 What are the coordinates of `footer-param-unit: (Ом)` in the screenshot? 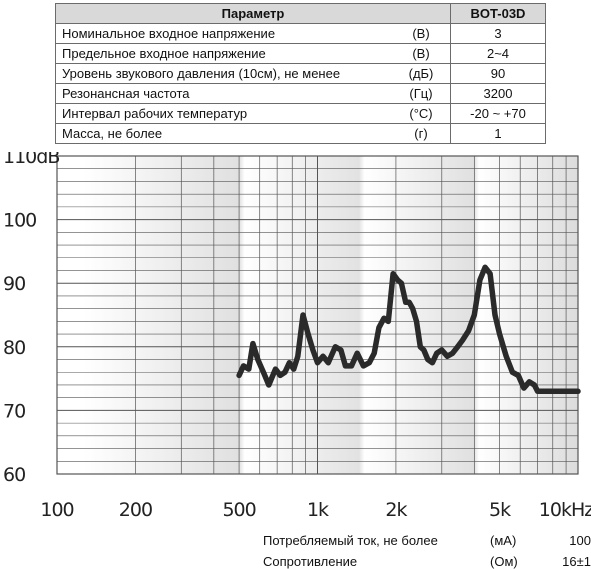 It's located at (504, 561).